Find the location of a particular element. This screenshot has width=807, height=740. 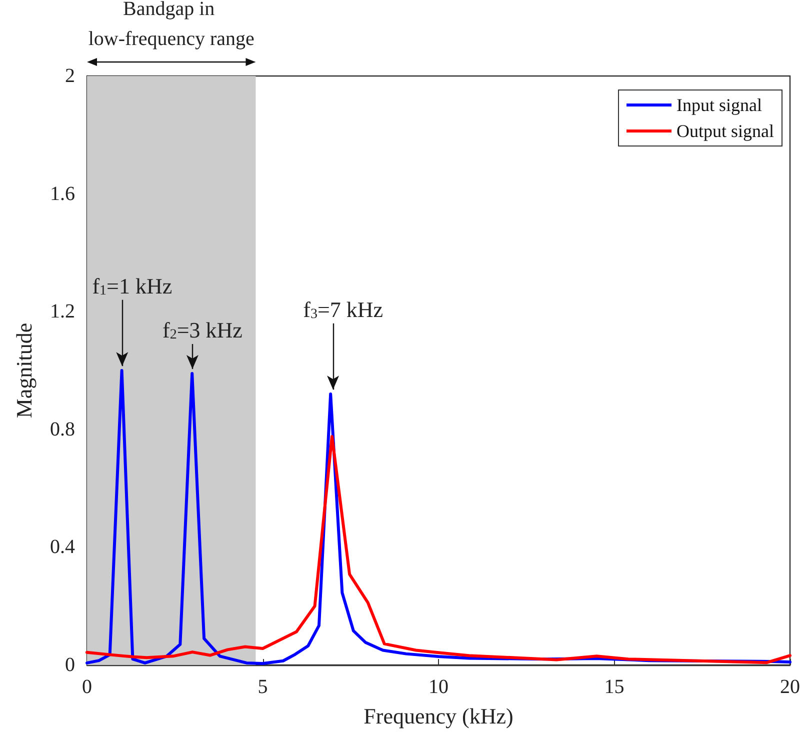

annotation: f3=7 kHz is located at coordinates (343, 309).